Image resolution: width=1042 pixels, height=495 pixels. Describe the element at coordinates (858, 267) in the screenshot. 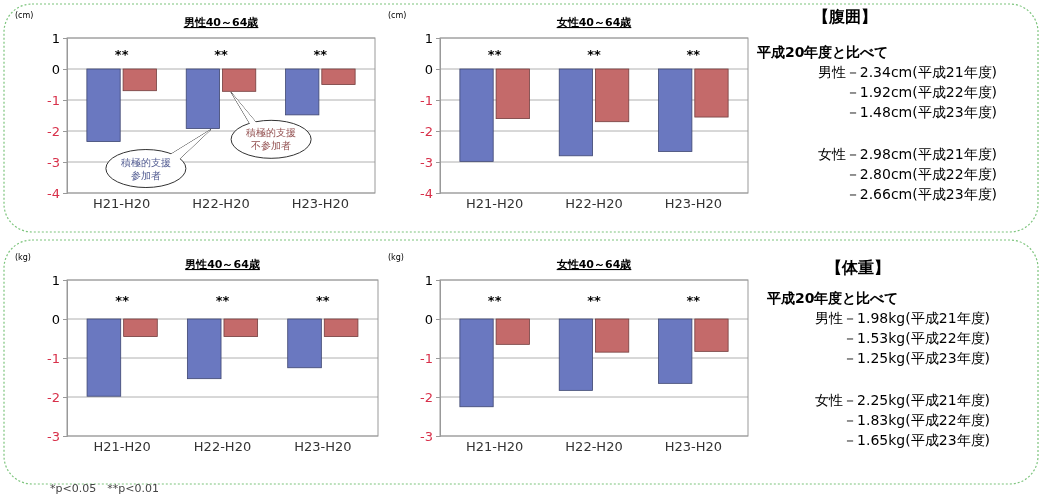

I see `text: 【体重】` at that location.